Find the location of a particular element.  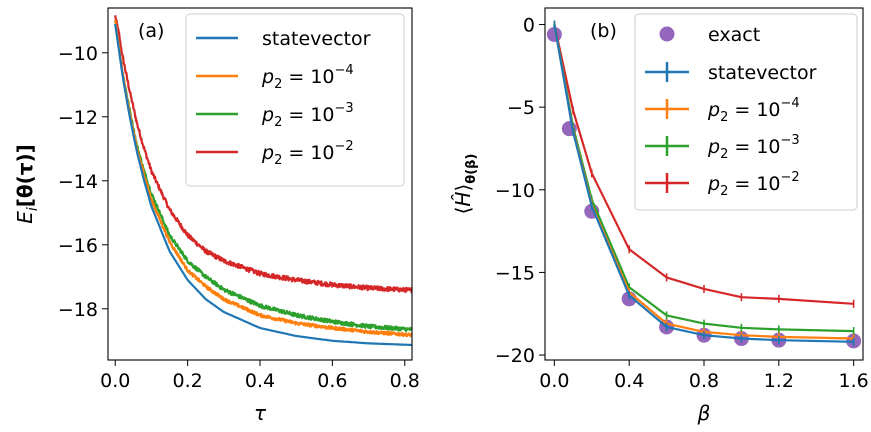

legend: statevector p2 = 10−4 p2 = 10−3 p2 = 10−2 is located at coordinates (295, 100).